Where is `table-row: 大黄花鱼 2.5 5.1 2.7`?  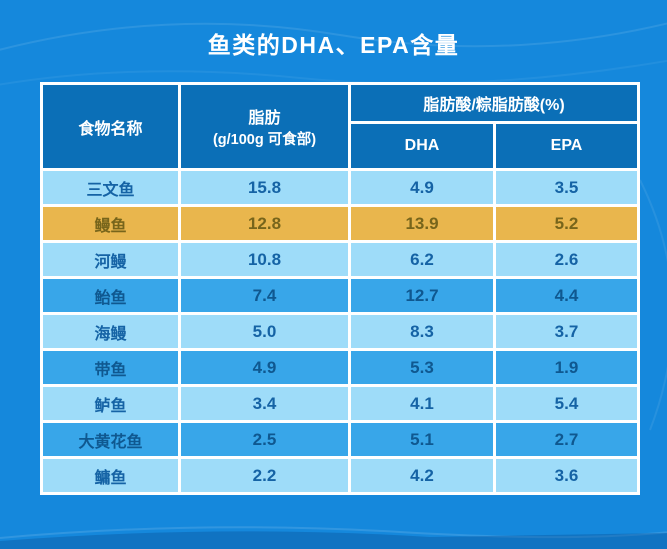 table-row: 大黄花鱼 2.5 5.1 2.7 is located at coordinates (340, 439).